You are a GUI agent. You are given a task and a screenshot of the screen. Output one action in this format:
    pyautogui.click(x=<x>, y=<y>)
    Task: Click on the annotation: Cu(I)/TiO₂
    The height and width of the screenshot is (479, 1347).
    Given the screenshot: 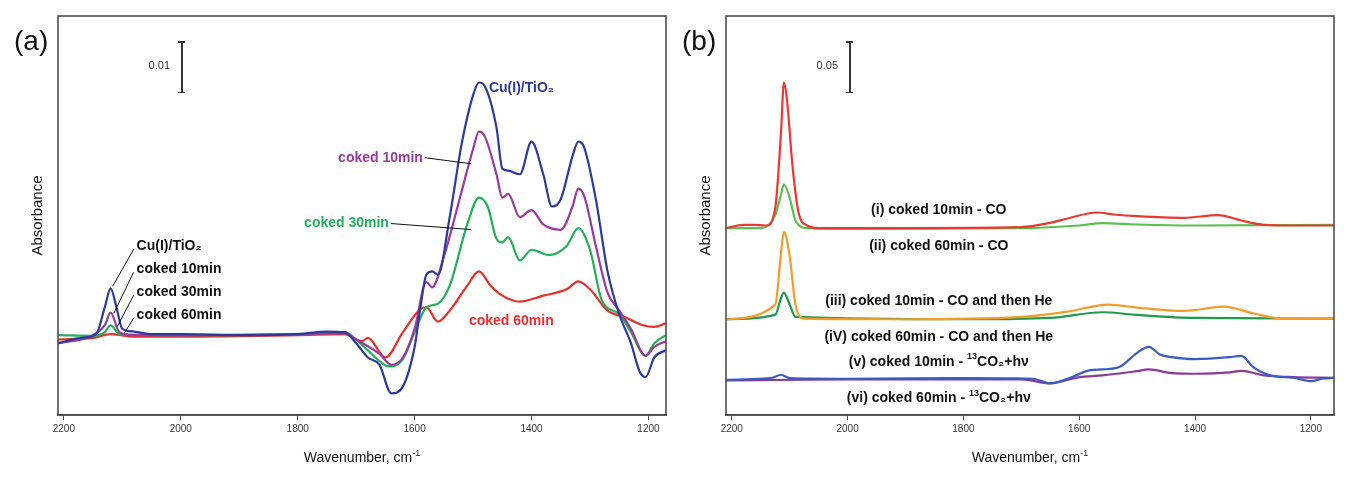 What is the action you would take?
    pyautogui.click(x=169, y=245)
    